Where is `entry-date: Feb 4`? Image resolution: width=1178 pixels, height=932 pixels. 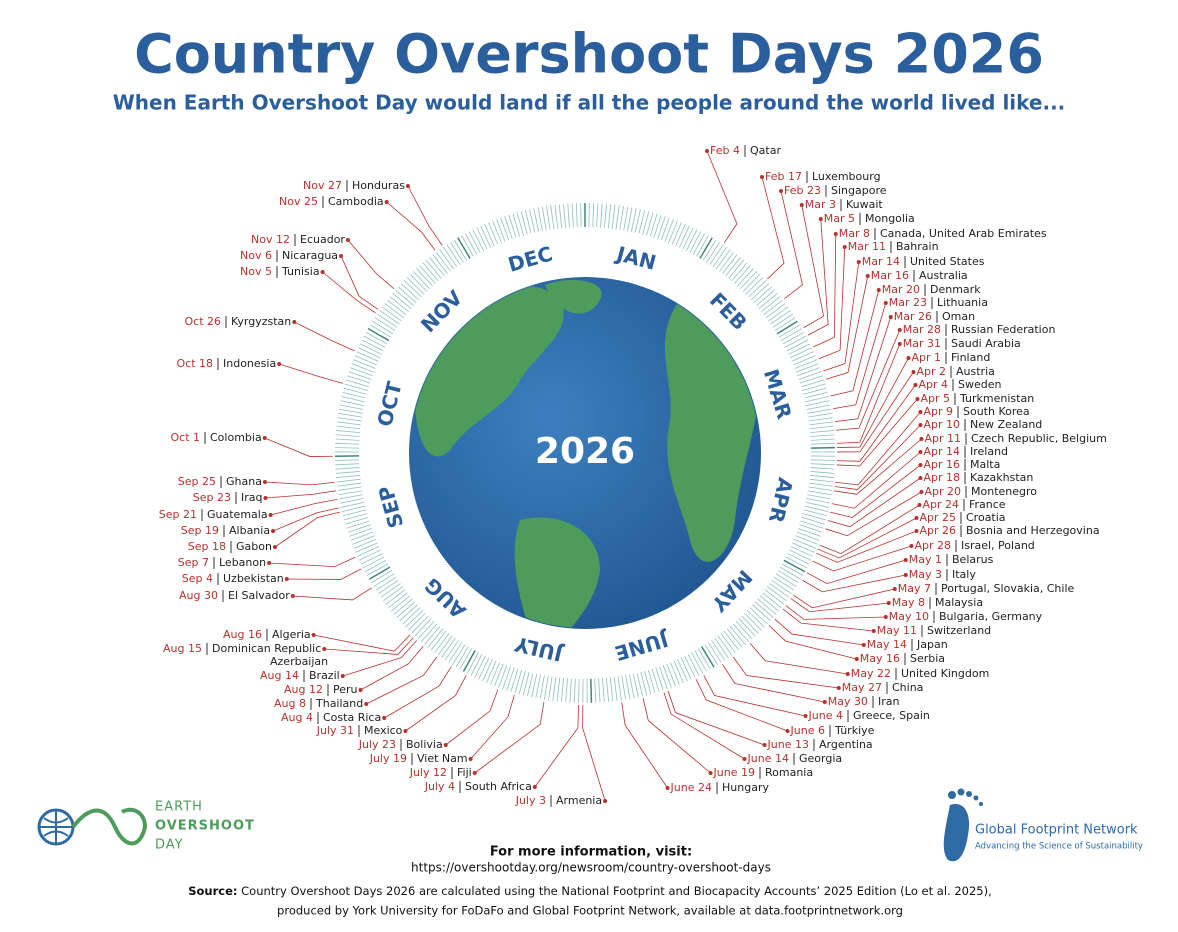 entry-date: Feb 4 is located at coordinates (725, 150).